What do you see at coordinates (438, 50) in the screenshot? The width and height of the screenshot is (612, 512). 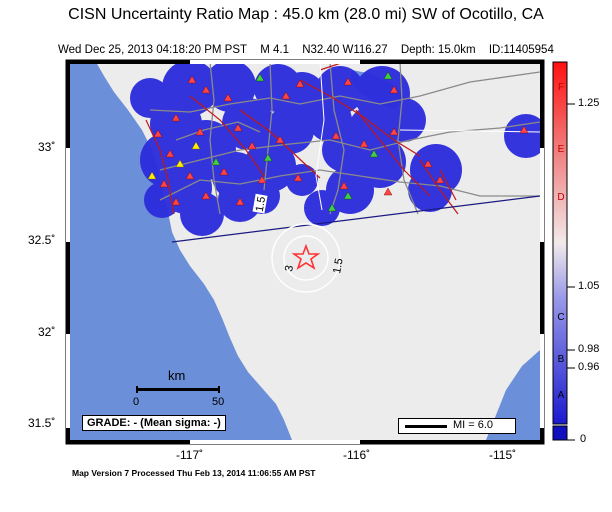 I see `event-depth: Depth: 15.0km` at bounding box center [438, 50].